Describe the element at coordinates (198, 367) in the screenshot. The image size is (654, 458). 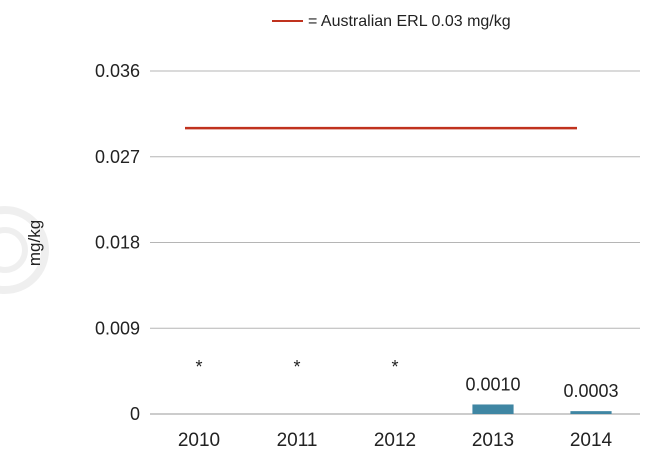
I see `data-label-2010: *` at that location.